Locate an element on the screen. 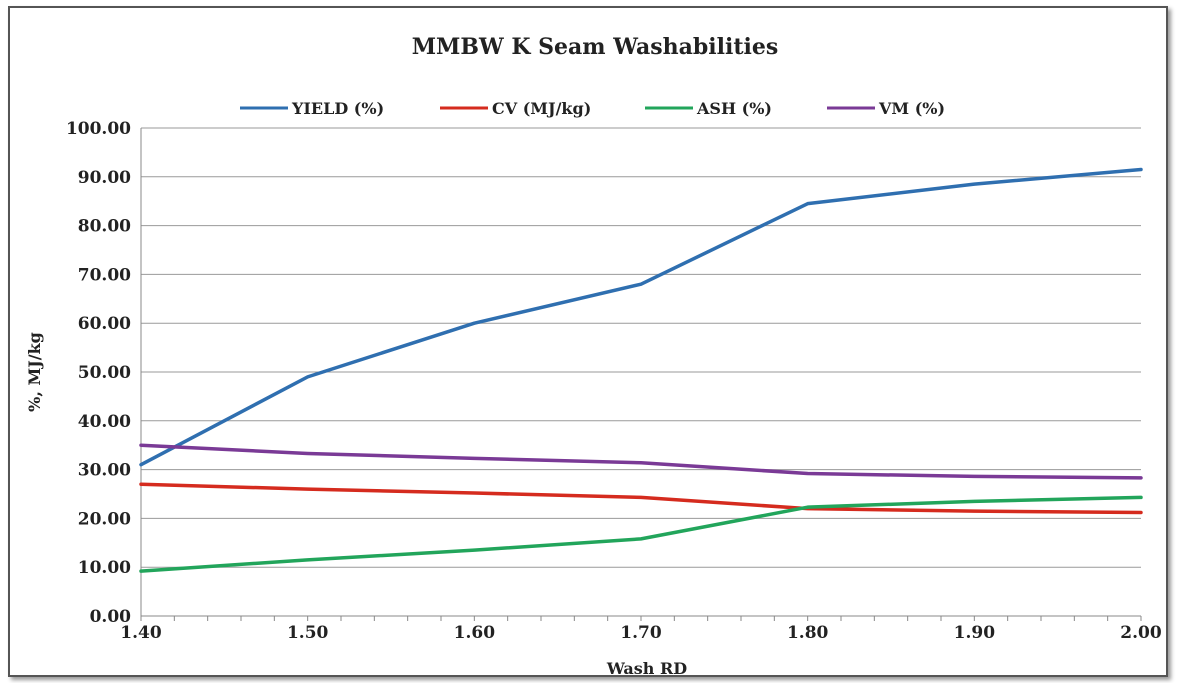 The image size is (1177, 683). y-tick-label: 20.00 is located at coordinates (104, 519).